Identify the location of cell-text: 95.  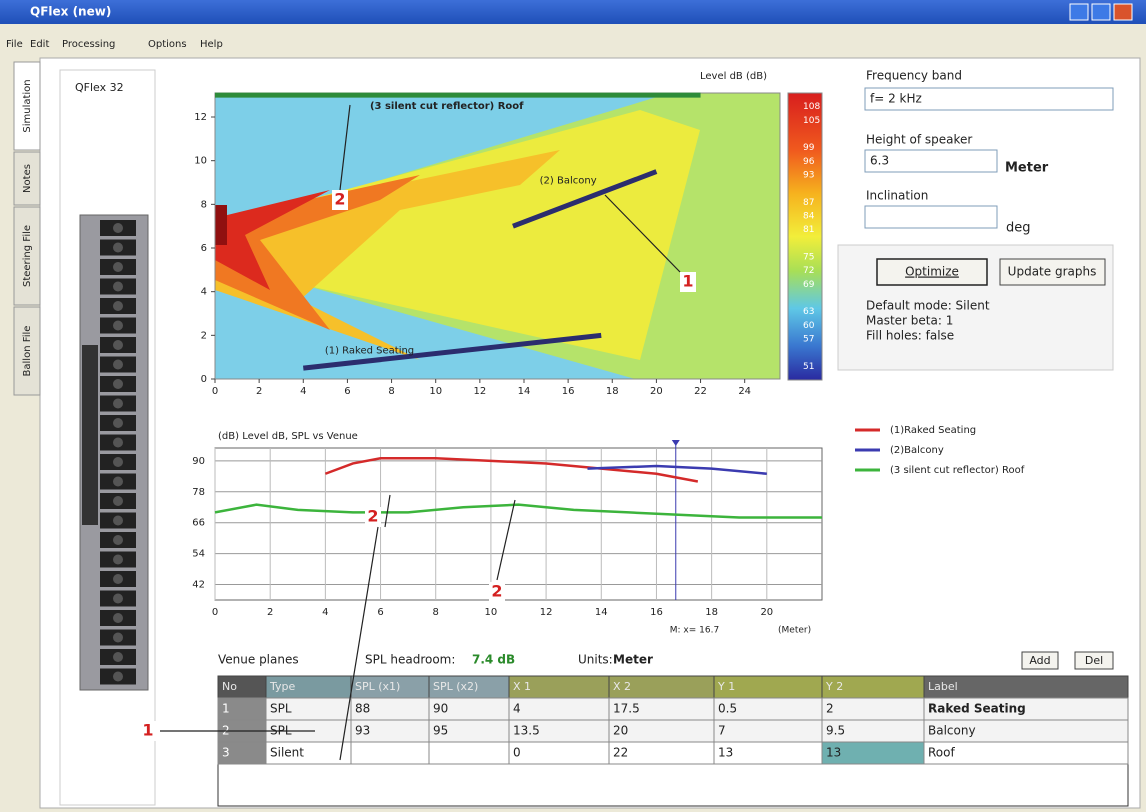
(440, 731).